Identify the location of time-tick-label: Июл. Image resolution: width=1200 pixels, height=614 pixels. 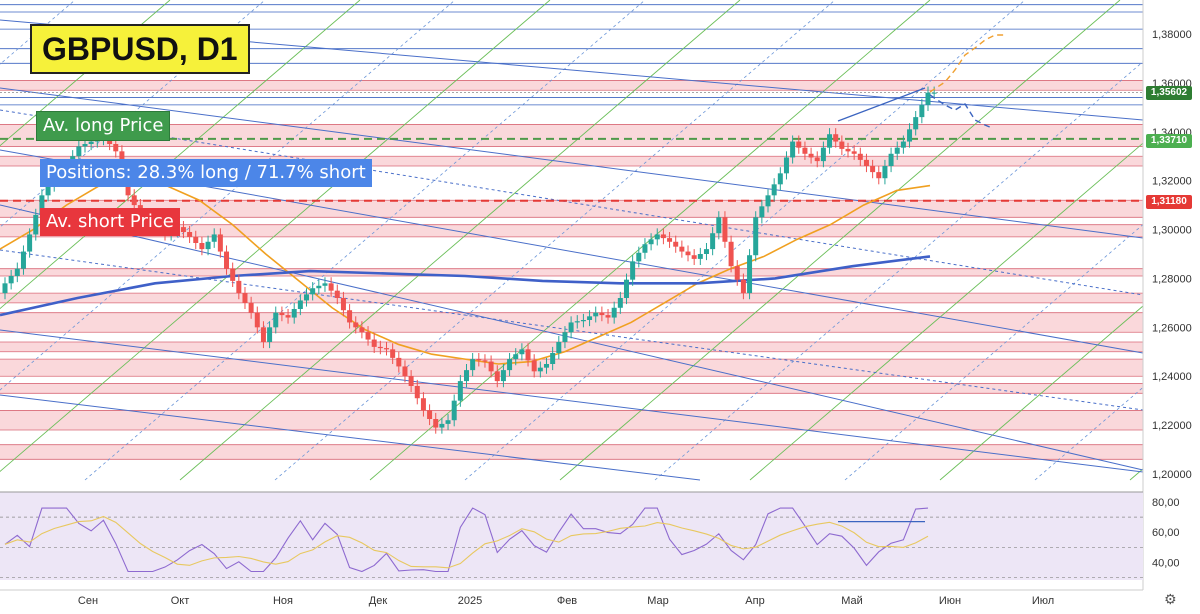
(1043, 601).